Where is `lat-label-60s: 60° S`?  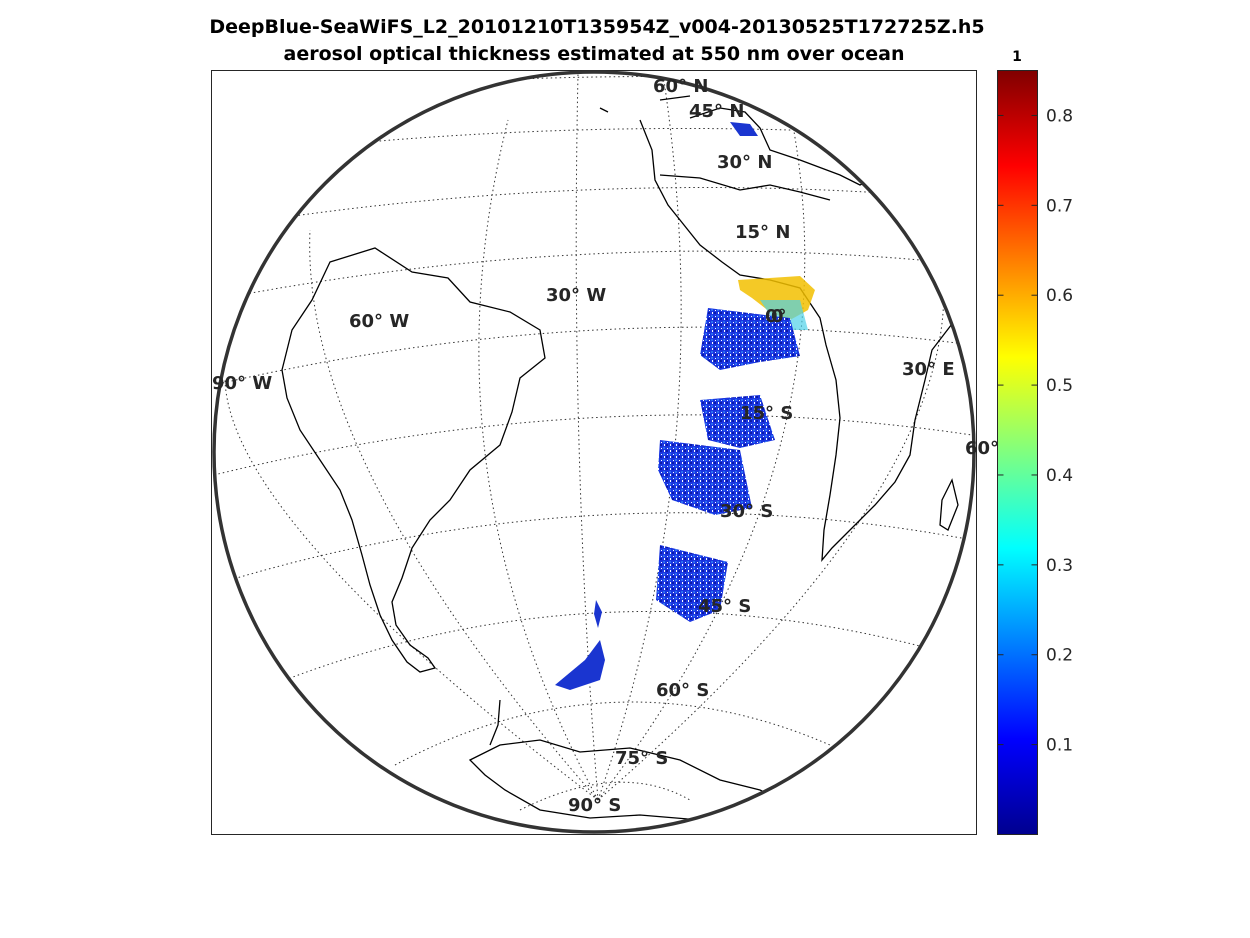 lat-label-60s: 60° S is located at coordinates (682, 690).